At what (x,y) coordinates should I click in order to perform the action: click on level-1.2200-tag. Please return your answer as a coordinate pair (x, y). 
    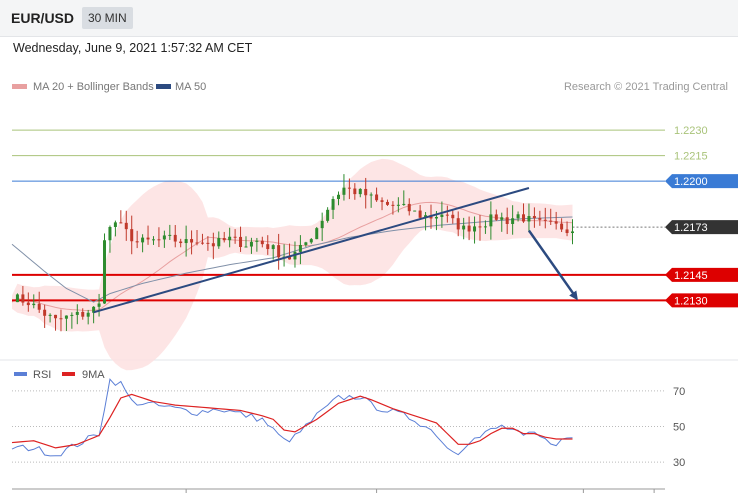
    Looking at the image, I should click on (701, 181).